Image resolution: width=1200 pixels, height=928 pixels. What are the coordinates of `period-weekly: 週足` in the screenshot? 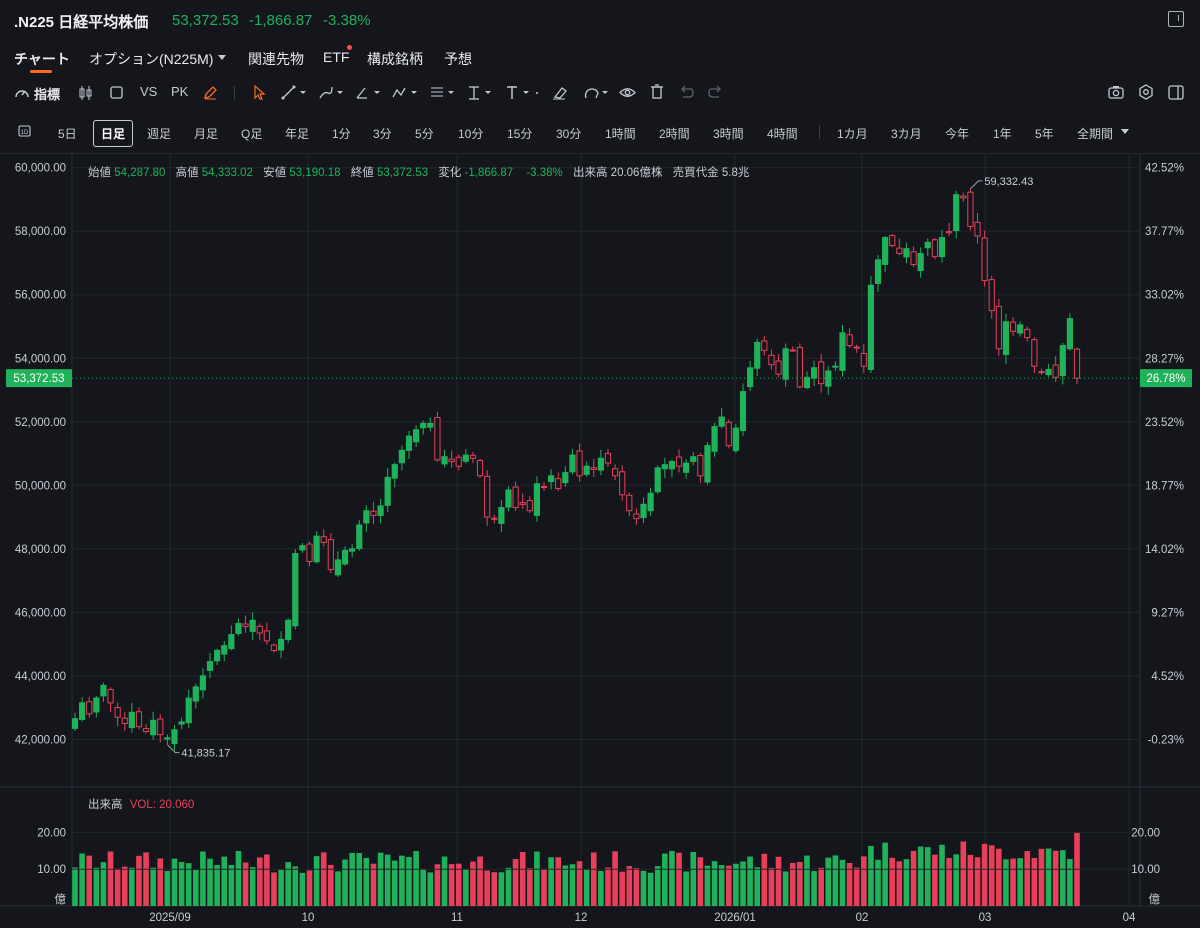 It's located at (159, 134).